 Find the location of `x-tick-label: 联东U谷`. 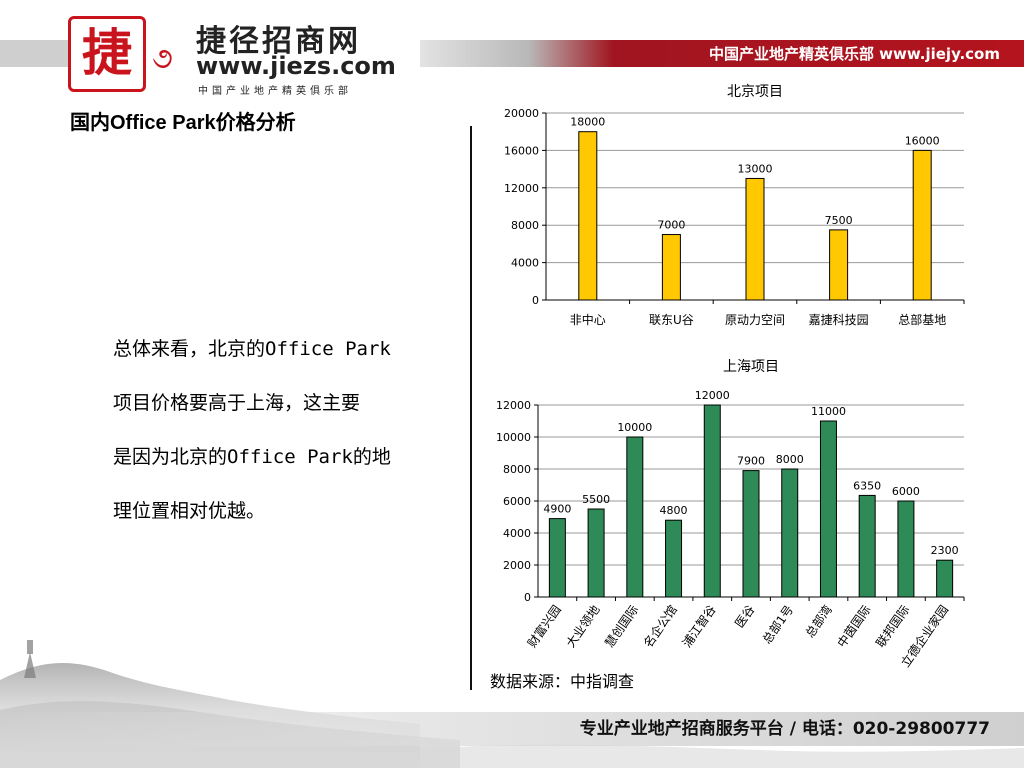

x-tick-label: 联东U谷 is located at coordinates (671, 320).